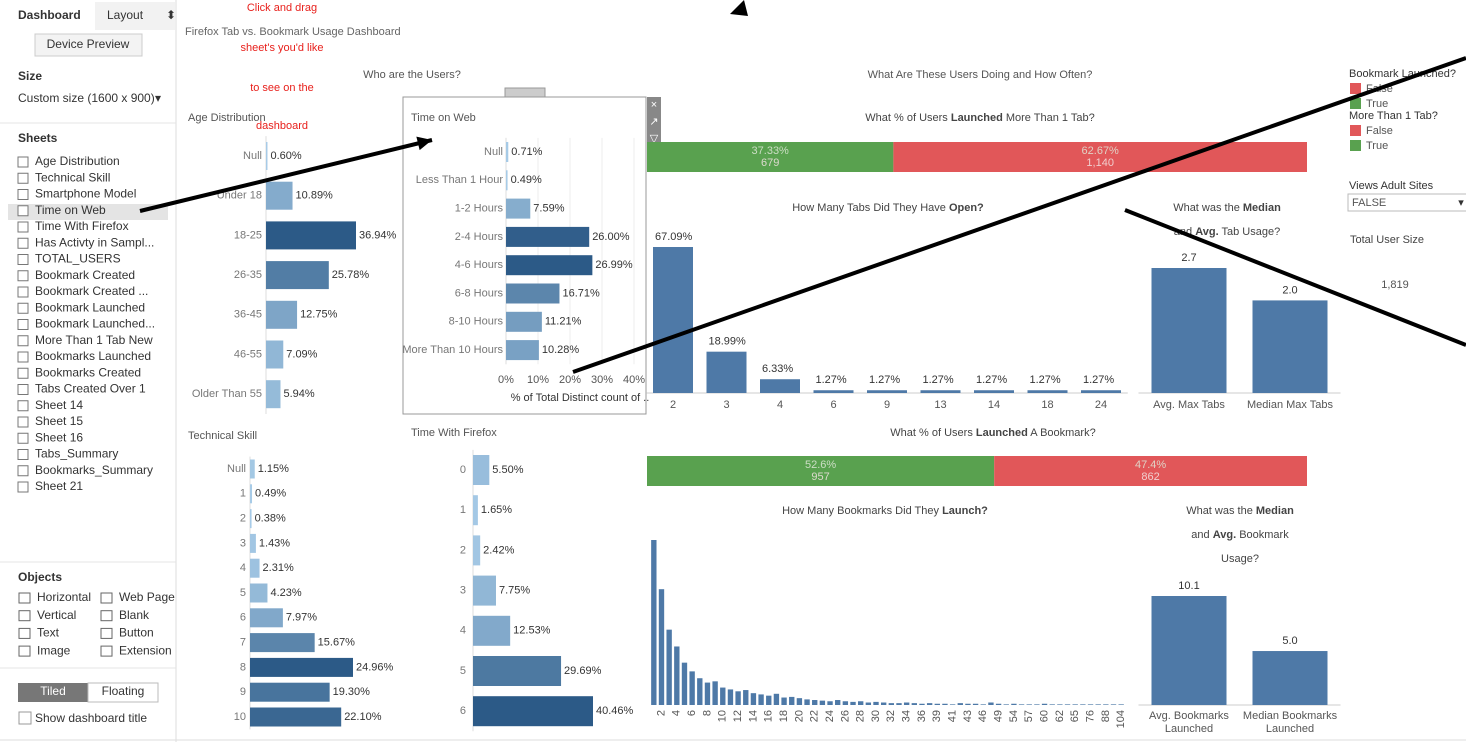  I want to click on object-item: Button, so click(136, 633).